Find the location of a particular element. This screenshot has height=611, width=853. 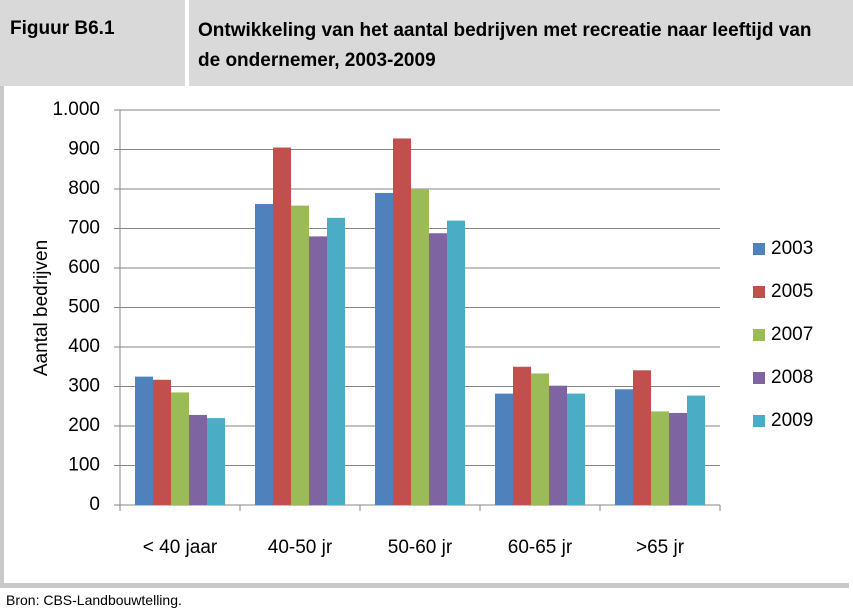

figure-label: Figuur B6.1 is located at coordinates (62, 28).